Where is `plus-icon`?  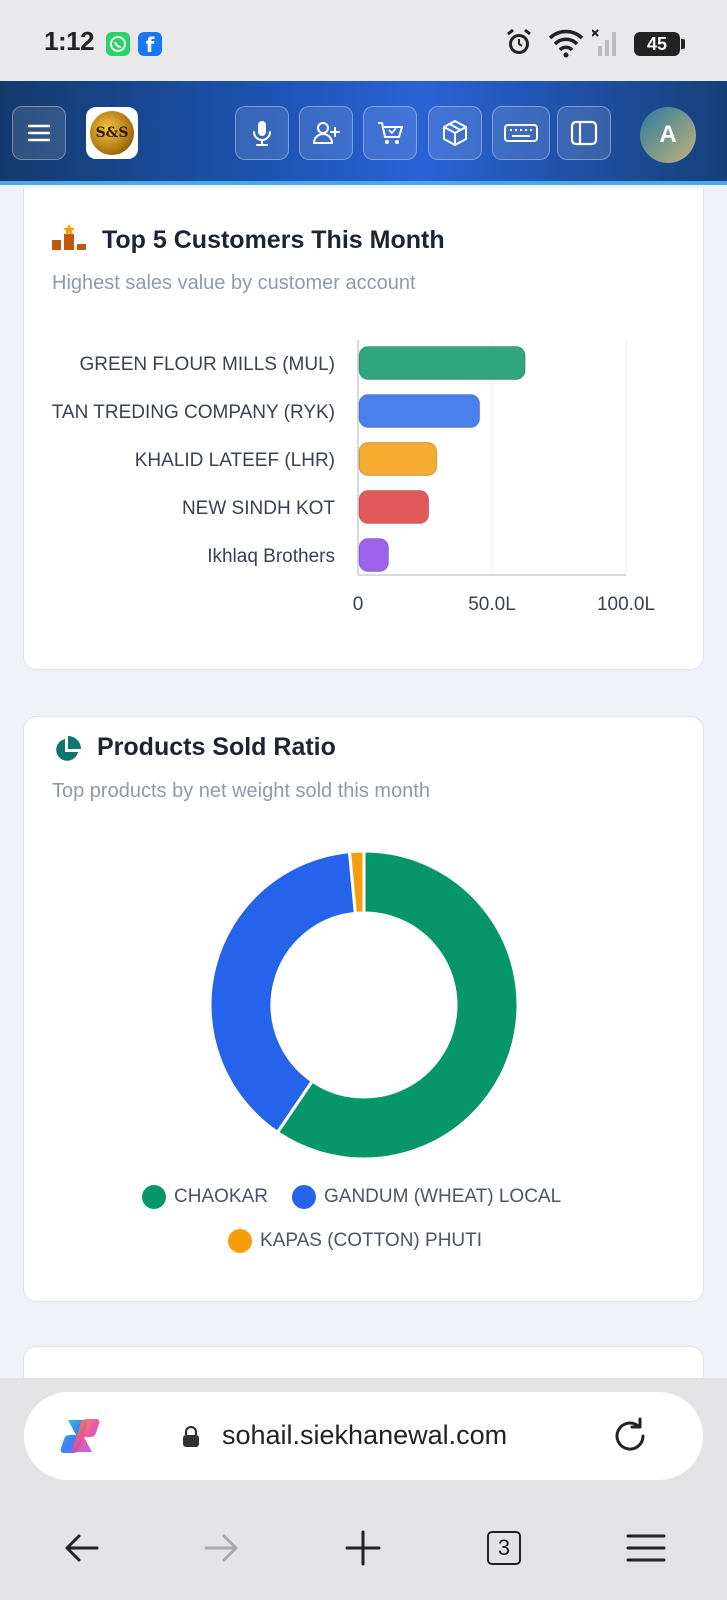 plus-icon is located at coordinates (363, 1548).